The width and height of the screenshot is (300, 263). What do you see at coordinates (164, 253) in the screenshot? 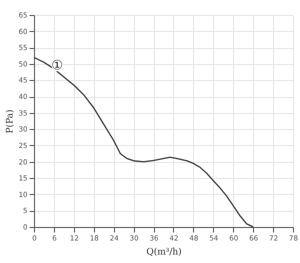
I see `x-axis-title: Q(m³/h)` at bounding box center [164, 253].